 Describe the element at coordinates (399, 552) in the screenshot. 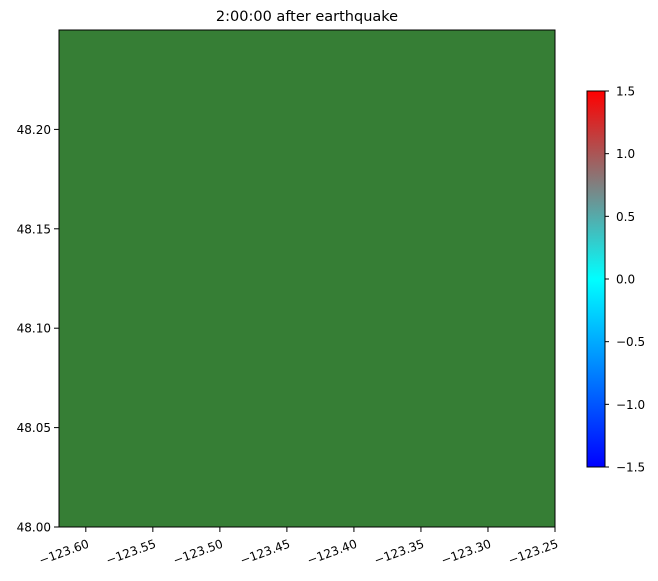

I see `x-tick-label: −123.35` at that location.